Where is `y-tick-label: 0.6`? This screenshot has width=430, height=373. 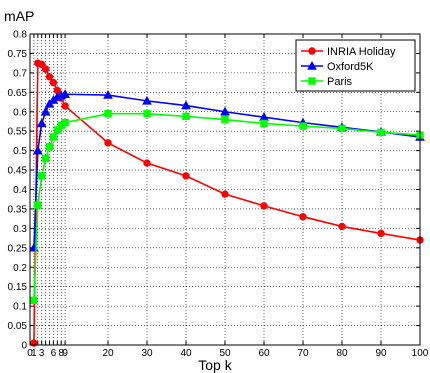 y-tick-label: 0.6 is located at coordinates (20, 112).